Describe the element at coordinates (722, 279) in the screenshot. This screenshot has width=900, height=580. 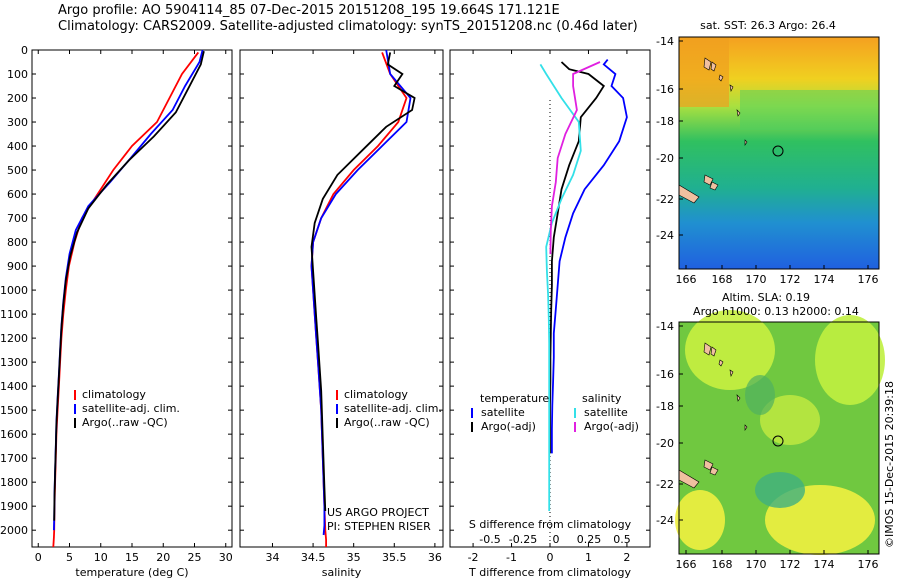
I see `map-x-tick-label: 168` at that location.